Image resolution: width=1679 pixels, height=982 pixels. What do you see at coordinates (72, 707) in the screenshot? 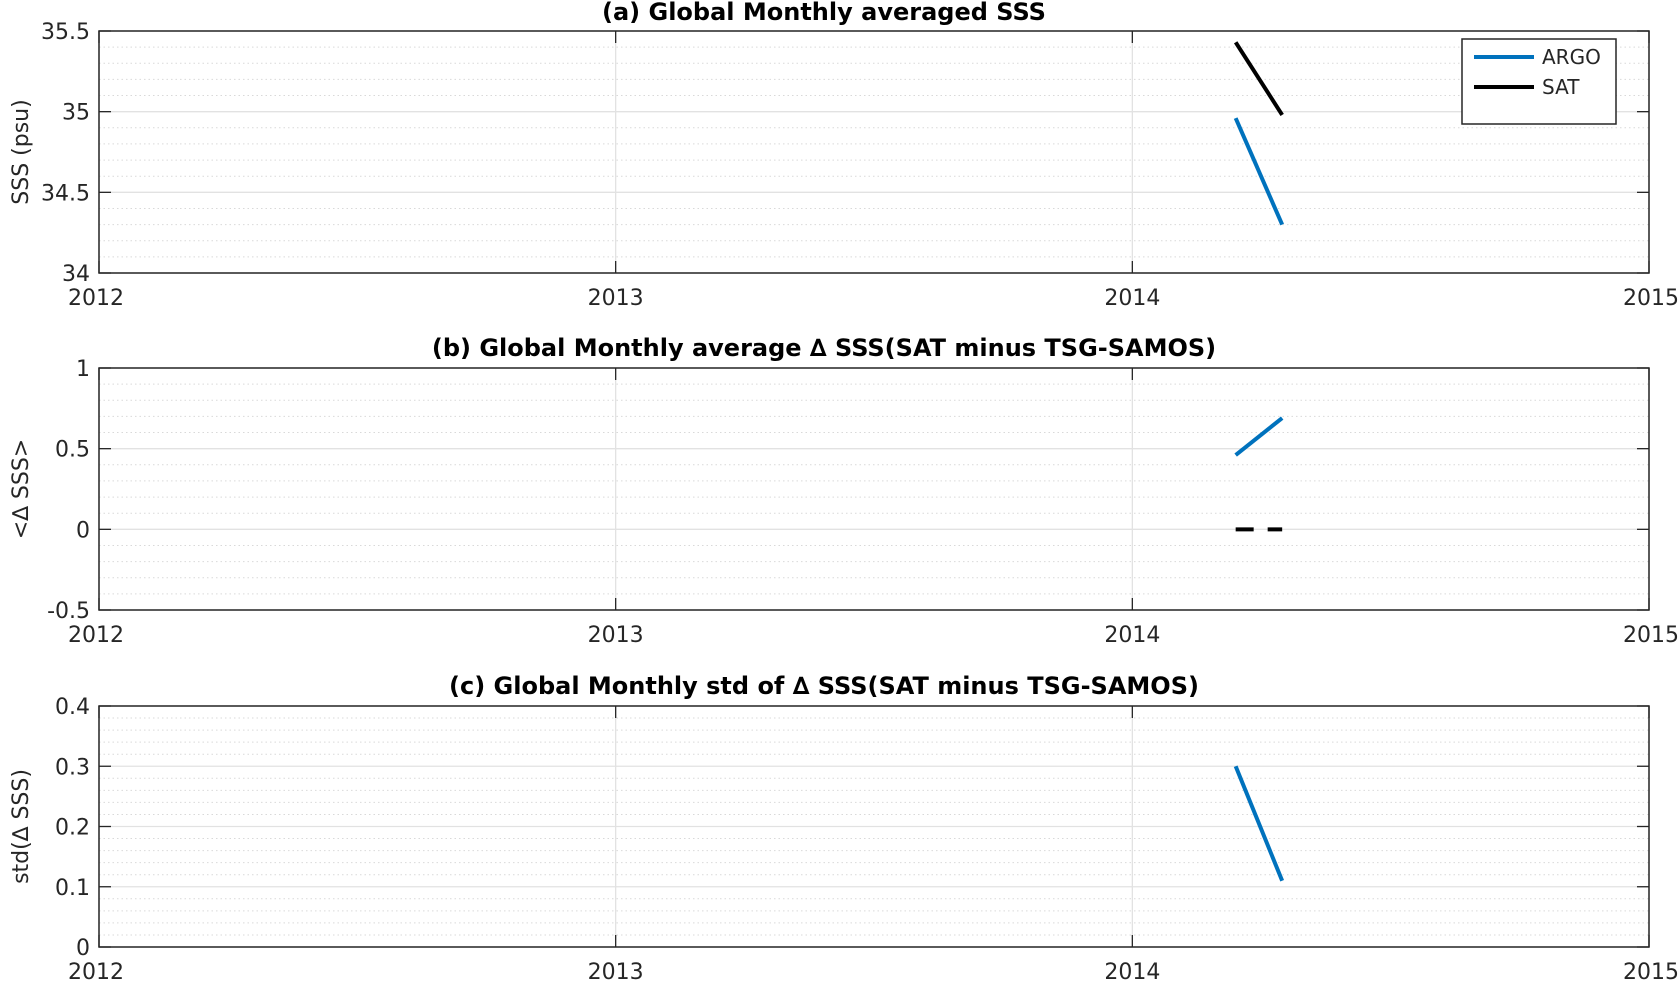
I see `y-tick-label: 0.4` at bounding box center [72, 707].